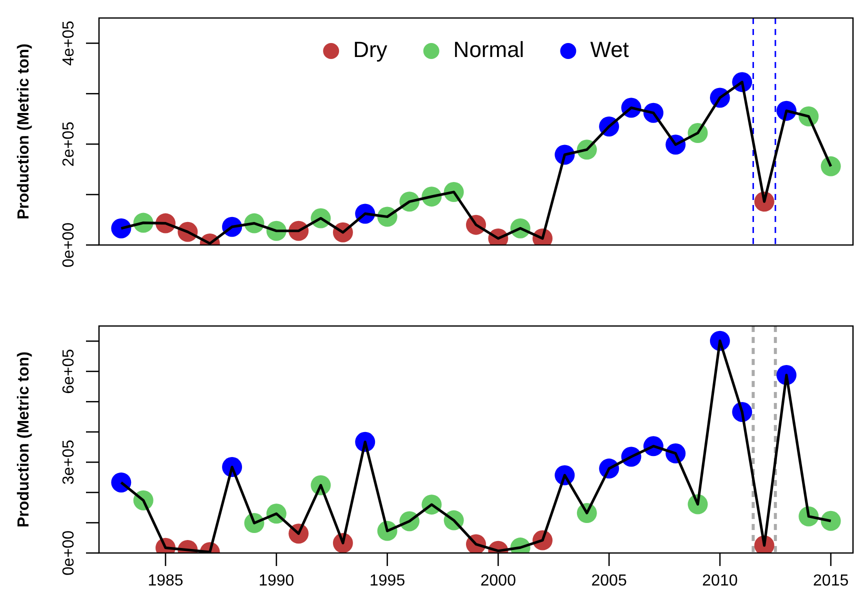 This screenshot has height=605, width=863. What do you see at coordinates (498, 581) in the screenshot?
I see `x-tick-label: 2000` at bounding box center [498, 581].